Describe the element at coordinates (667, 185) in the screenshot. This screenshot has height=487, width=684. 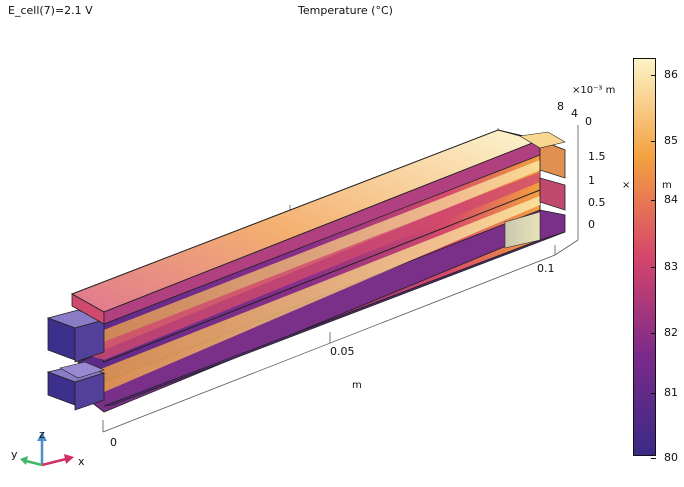
I see `z-unit-label: m` at that location.